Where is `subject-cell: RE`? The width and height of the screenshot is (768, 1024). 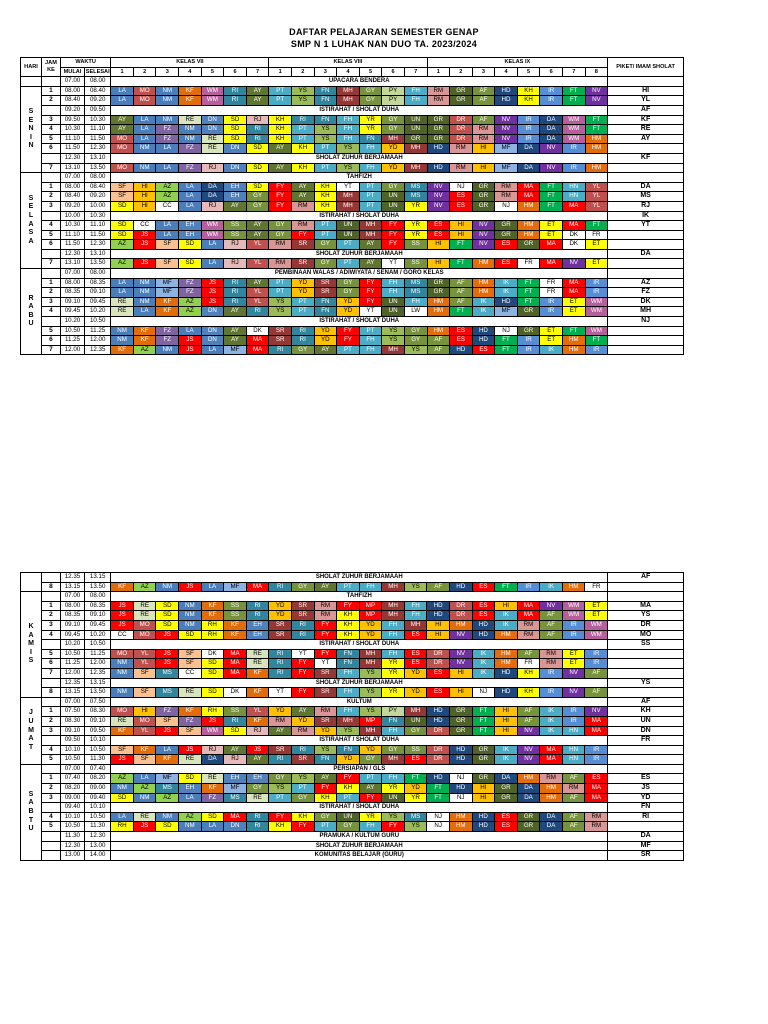 subject-cell: RE is located at coordinates (257, 663).